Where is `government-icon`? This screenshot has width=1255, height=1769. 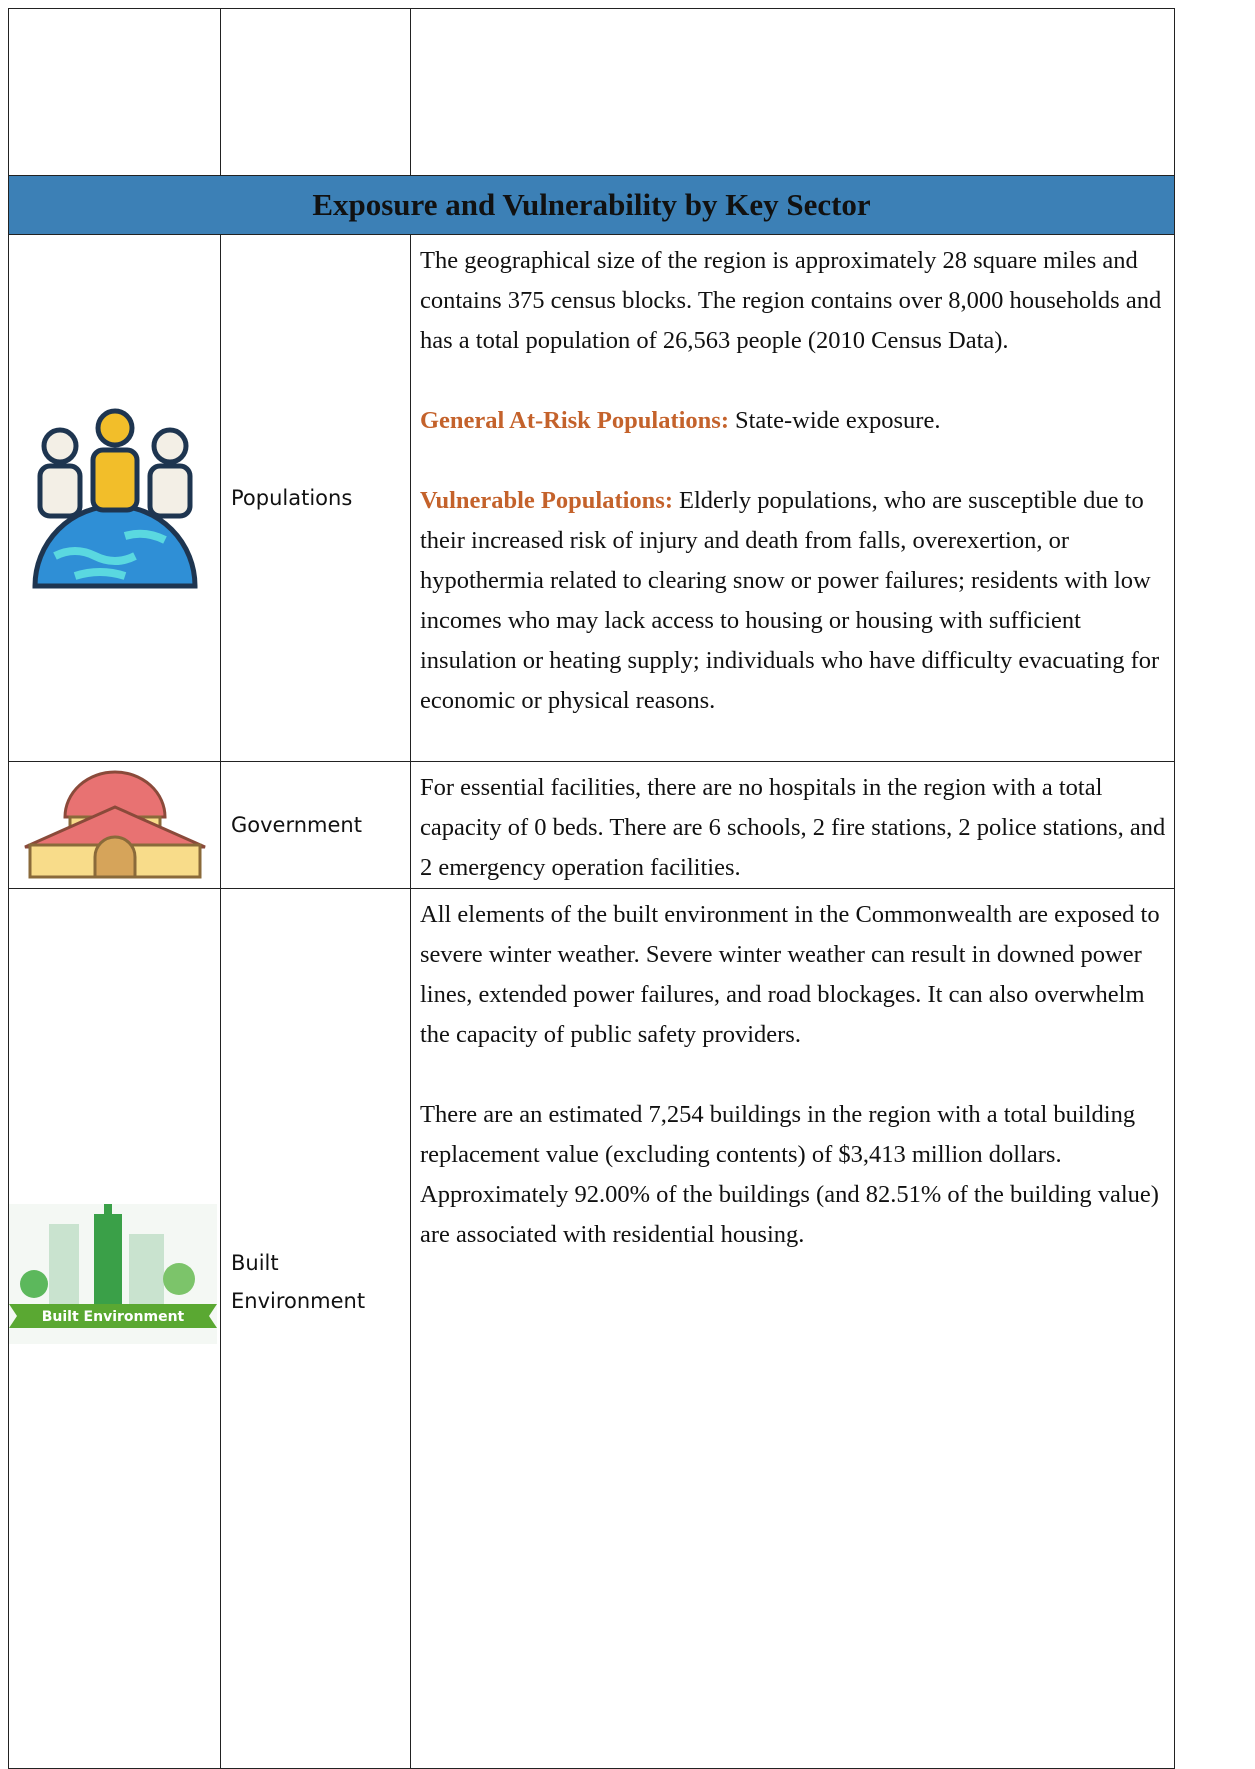 government-icon is located at coordinates (114, 824).